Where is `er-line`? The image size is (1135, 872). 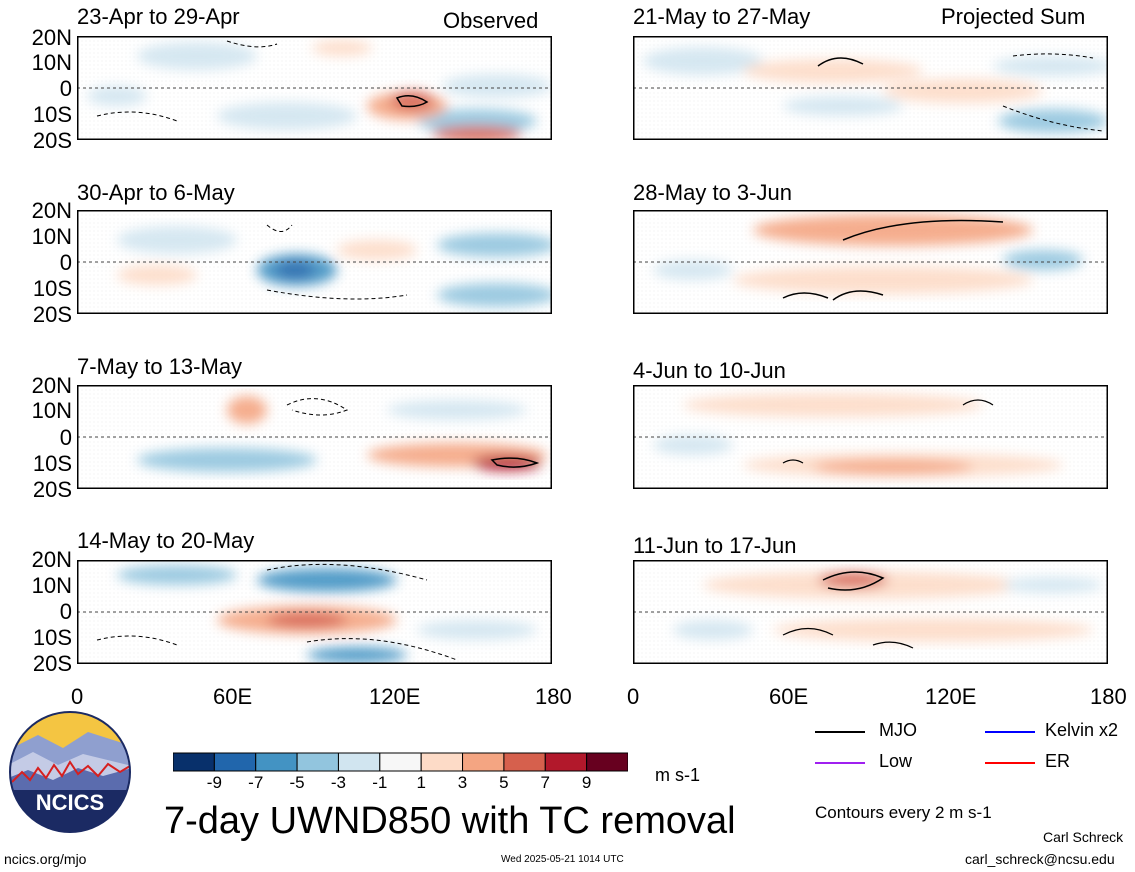 er-line is located at coordinates (1010, 763).